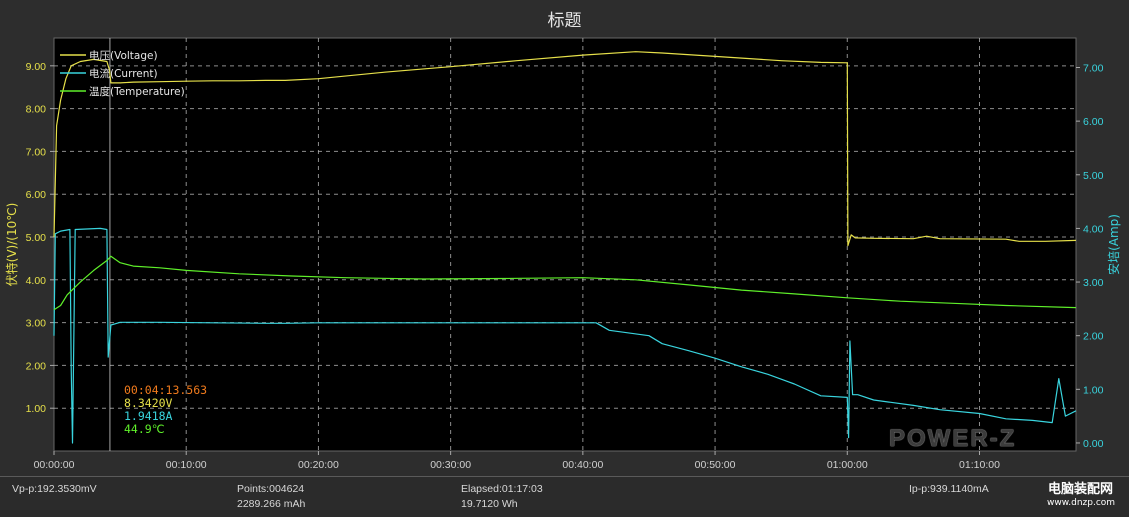 Image resolution: width=1129 pixels, height=517 pixels. Describe the element at coordinates (715, 465) in the screenshot. I see `x-tick-label: 00:50:00` at that location.